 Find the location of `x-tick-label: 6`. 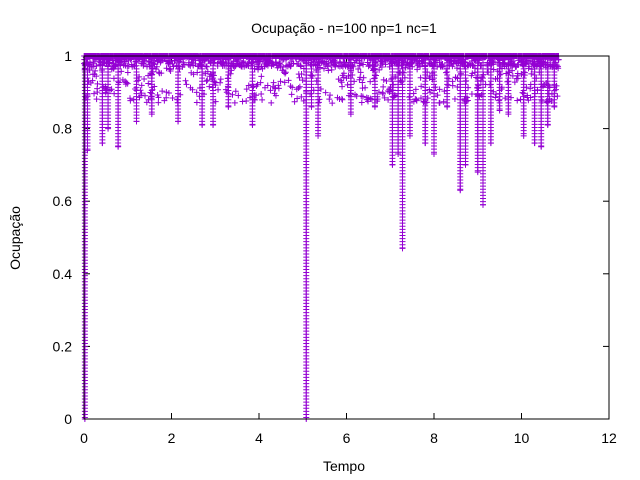

x-tick-label: 6 is located at coordinates (347, 438).